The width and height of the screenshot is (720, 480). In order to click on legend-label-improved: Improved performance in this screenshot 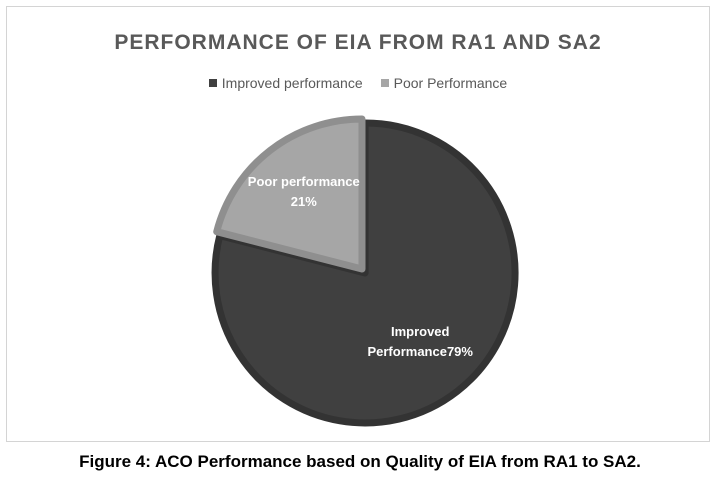, I will do `click(292, 83)`.